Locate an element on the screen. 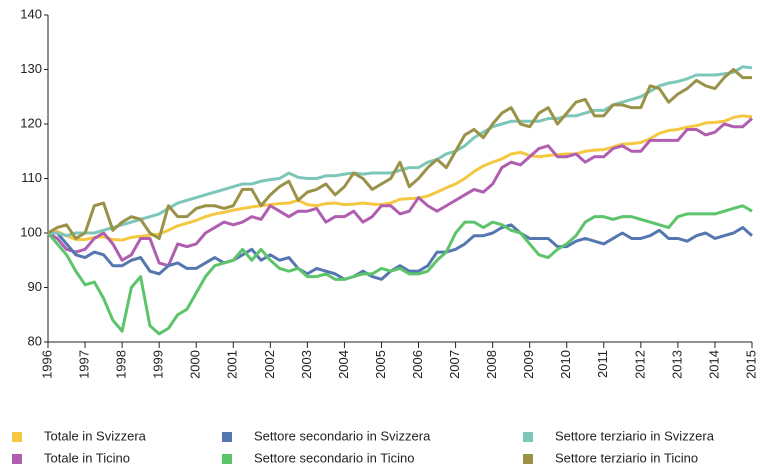  x-tick-label: 2008 is located at coordinates (491, 364).